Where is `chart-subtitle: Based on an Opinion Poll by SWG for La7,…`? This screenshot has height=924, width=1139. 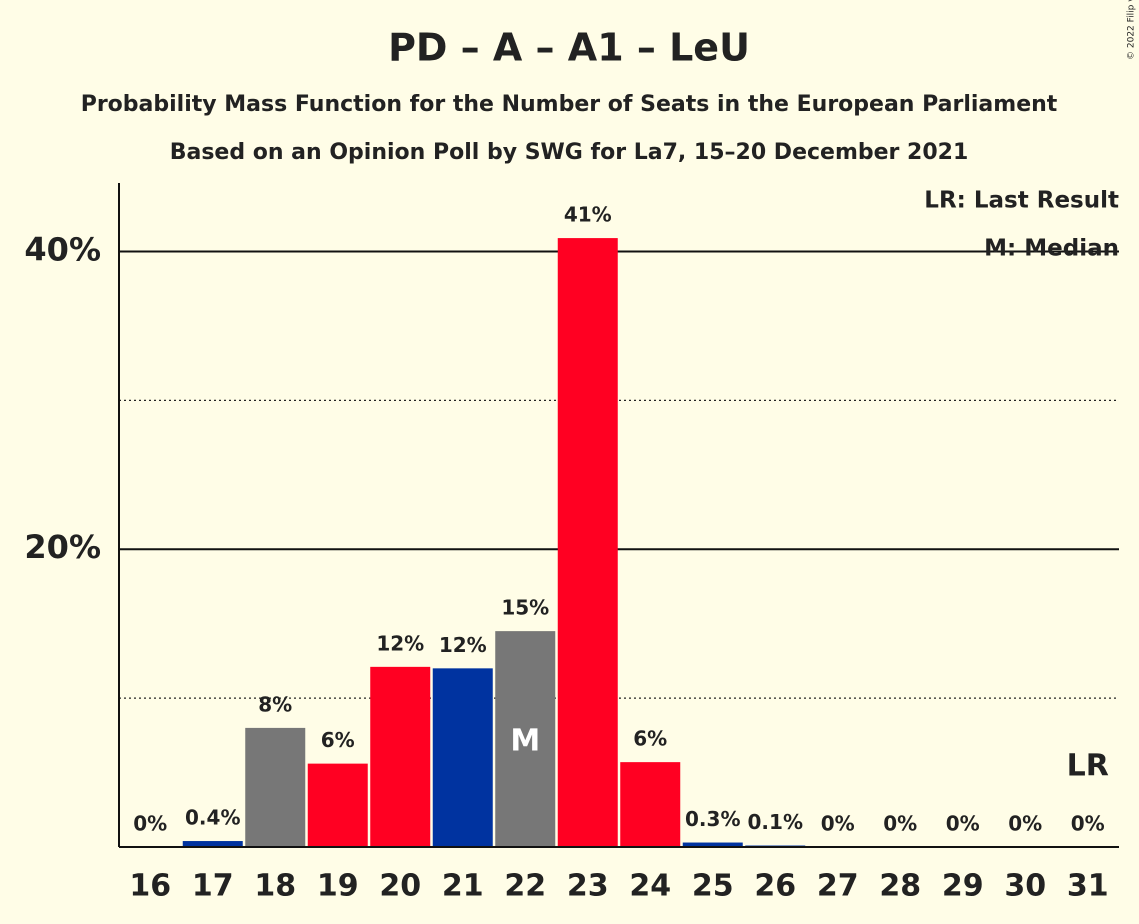 chart-subtitle: Based on an Opinion Poll by SWG for La7,… is located at coordinates (569, 152).